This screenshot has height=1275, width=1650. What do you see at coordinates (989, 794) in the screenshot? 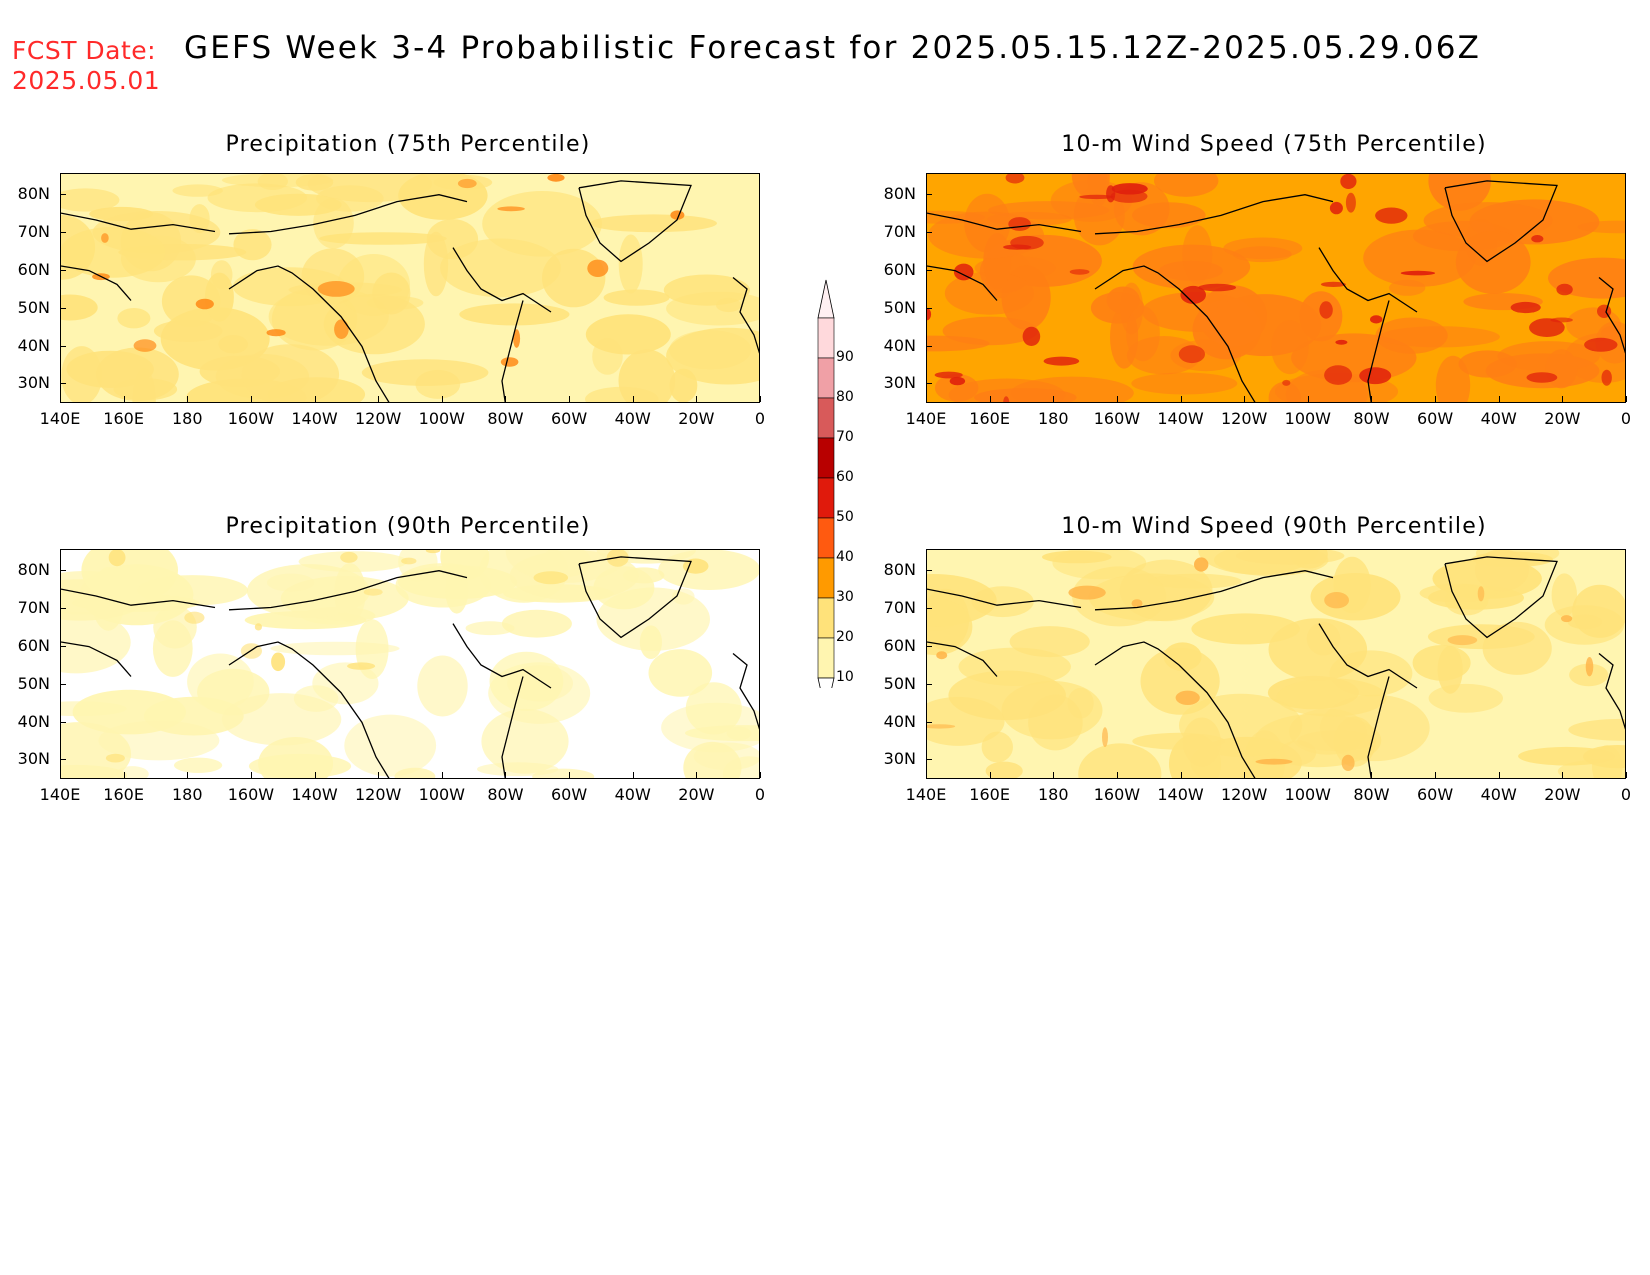
I see `longitude-label: 160E` at bounding box center [989, 794].